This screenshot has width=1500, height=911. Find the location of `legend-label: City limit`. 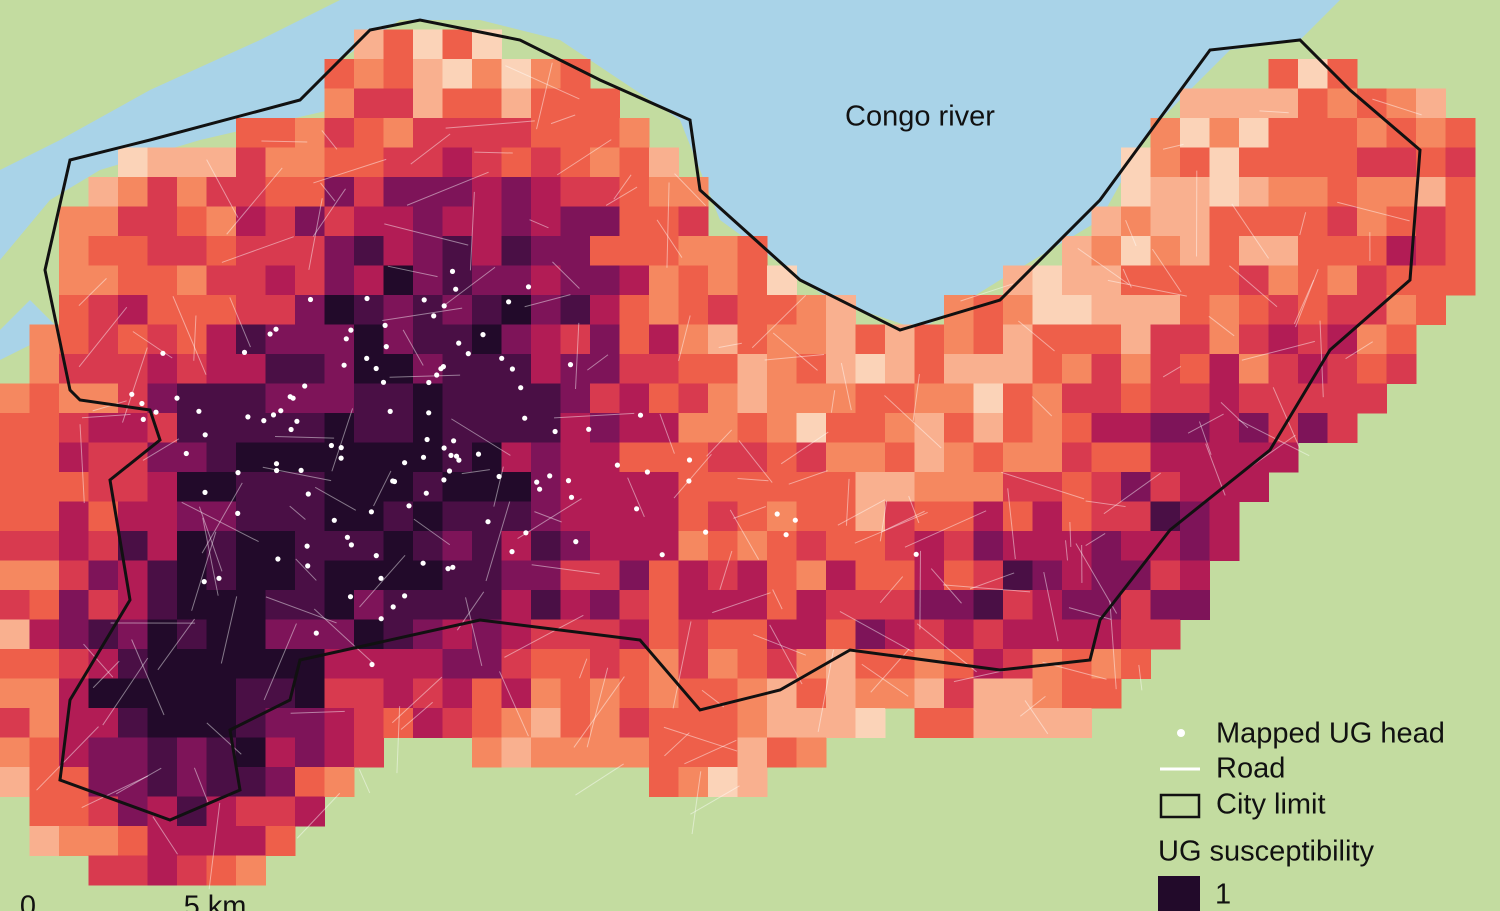

legend-label: City limit is located at coordinates (1271, 805).